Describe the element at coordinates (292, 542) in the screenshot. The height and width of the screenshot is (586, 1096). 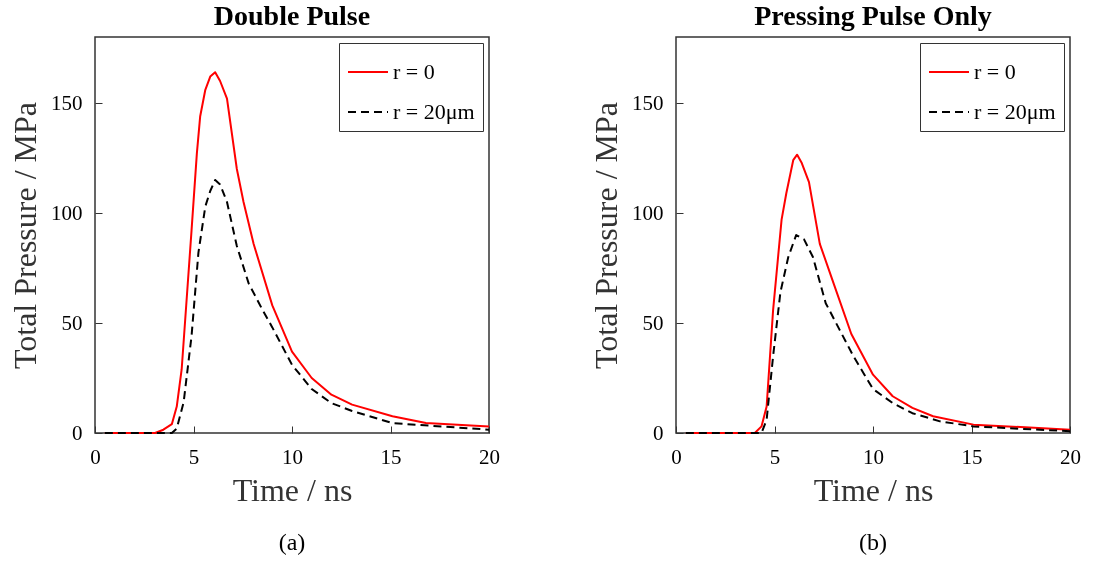
I see `text: (a)` at that location.